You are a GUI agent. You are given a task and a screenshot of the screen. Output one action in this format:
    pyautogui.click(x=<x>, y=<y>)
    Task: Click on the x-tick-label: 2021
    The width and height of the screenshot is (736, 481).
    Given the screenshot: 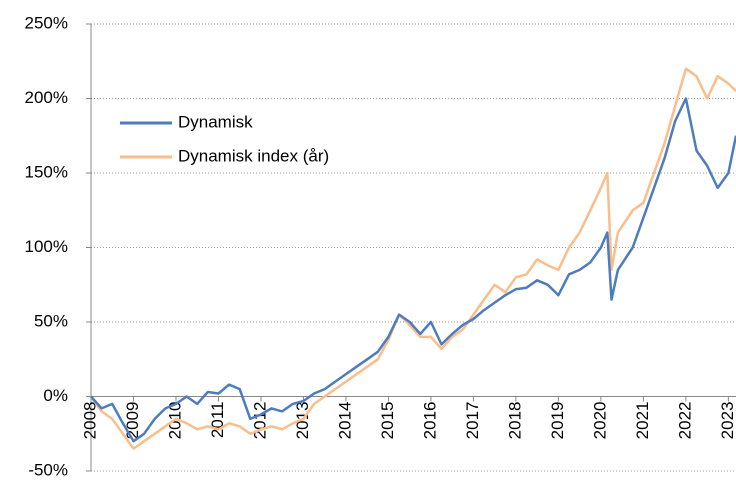 What is the action you would take?
    pyautogui.click(x=642, y=421)
    